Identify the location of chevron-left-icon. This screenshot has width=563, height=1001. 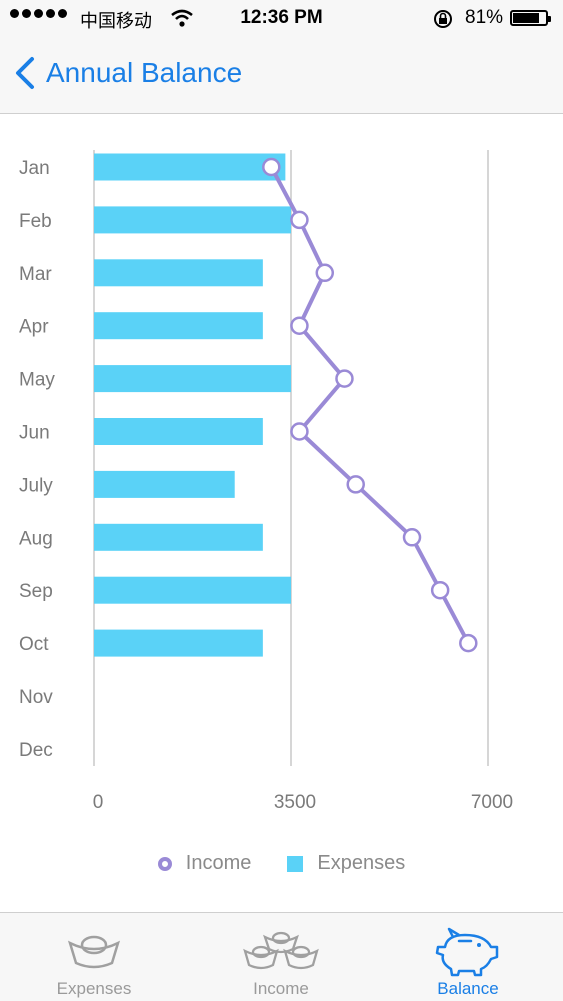
(25, 73).